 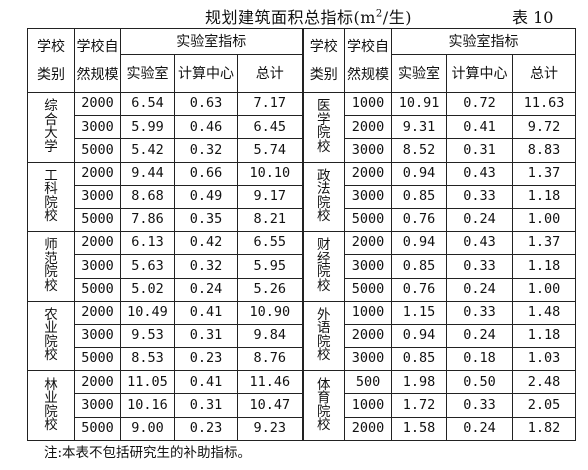 What do you see at coordinates (51, 46) in the screenshot?
I see `header-text: 学校` at bounding box center [51, 46].